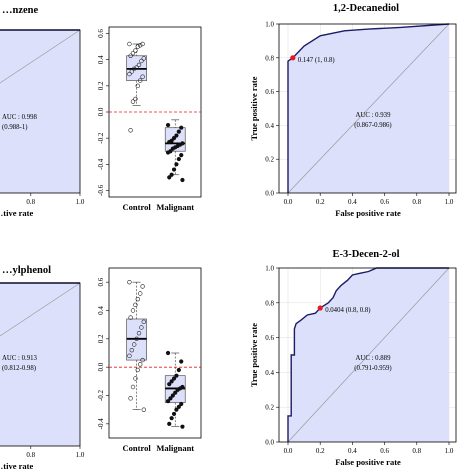 This screenshot has height=474, width=474. Describe the element at coordinates (26, 270) in the screenshot. I see `chart-title: …ylphenol` at that location.